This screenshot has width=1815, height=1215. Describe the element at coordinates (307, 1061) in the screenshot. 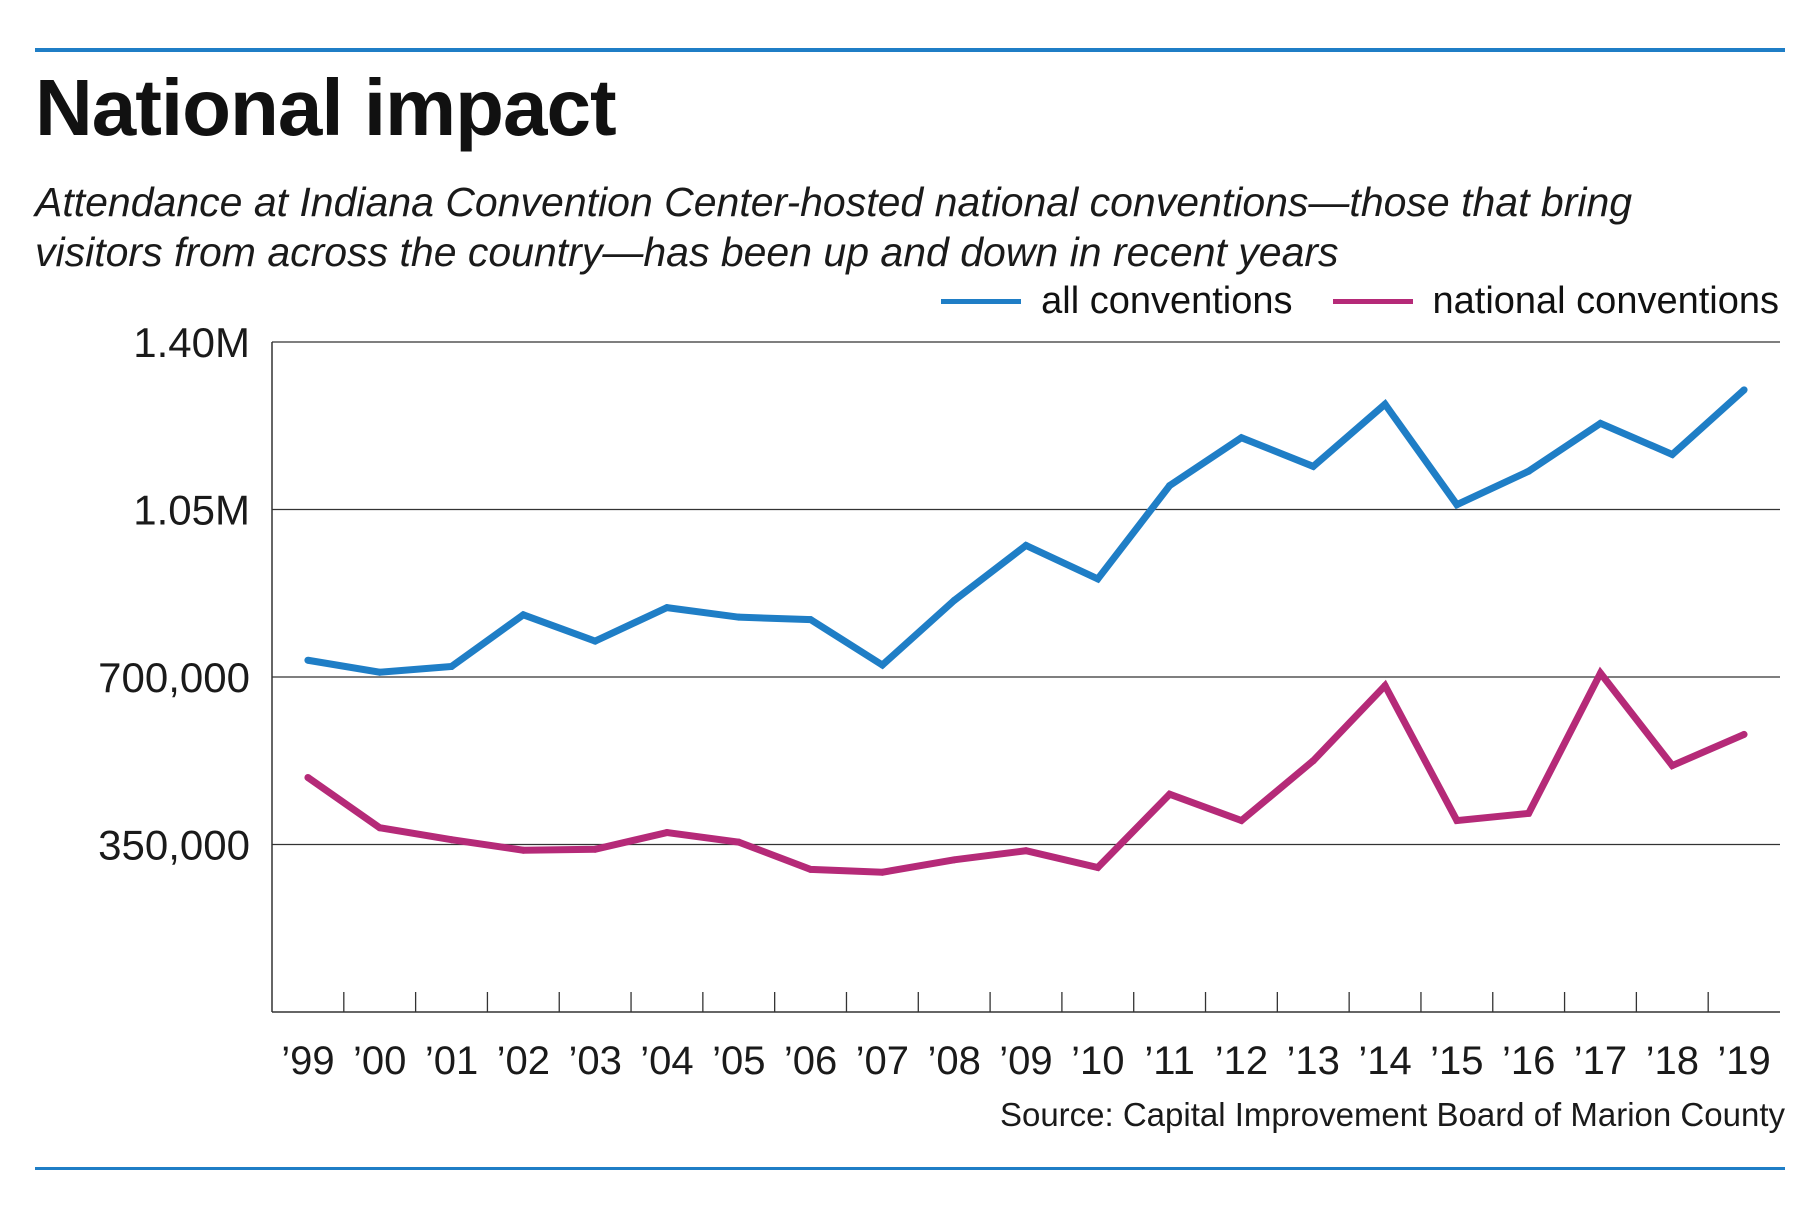

I see `x-tick-label: ’99` at that location.